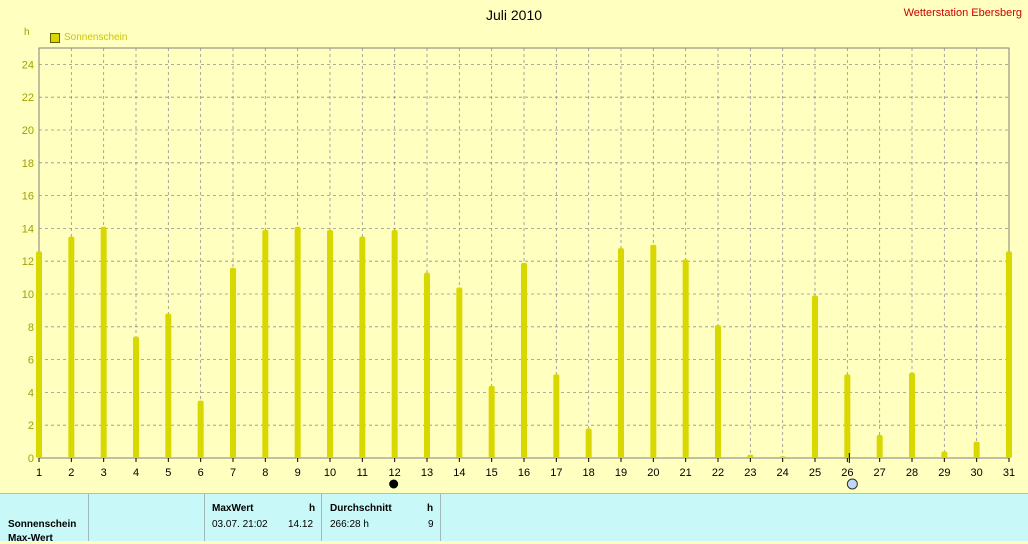 The image size is (1028, 544). I want to click on station-name: Wetterstation Ebersberg, so click(962, 13).